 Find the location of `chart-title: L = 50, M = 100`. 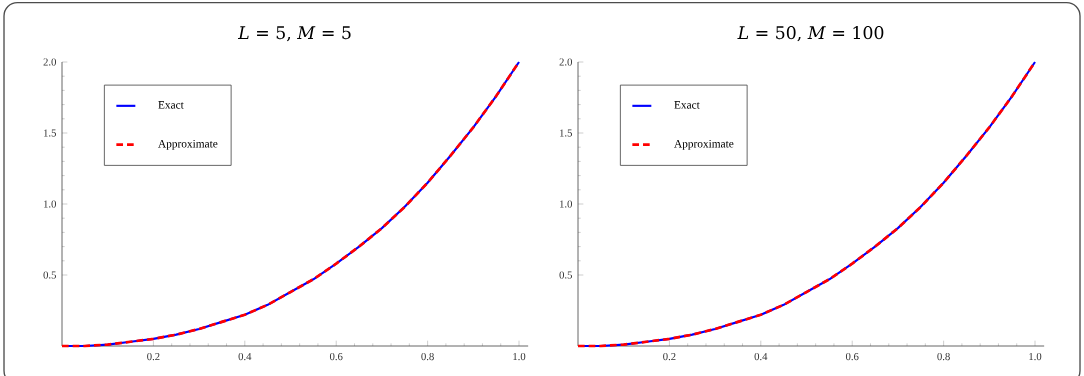

chart-title: L = 50, M = 100 is located at coordinates (810, 34).